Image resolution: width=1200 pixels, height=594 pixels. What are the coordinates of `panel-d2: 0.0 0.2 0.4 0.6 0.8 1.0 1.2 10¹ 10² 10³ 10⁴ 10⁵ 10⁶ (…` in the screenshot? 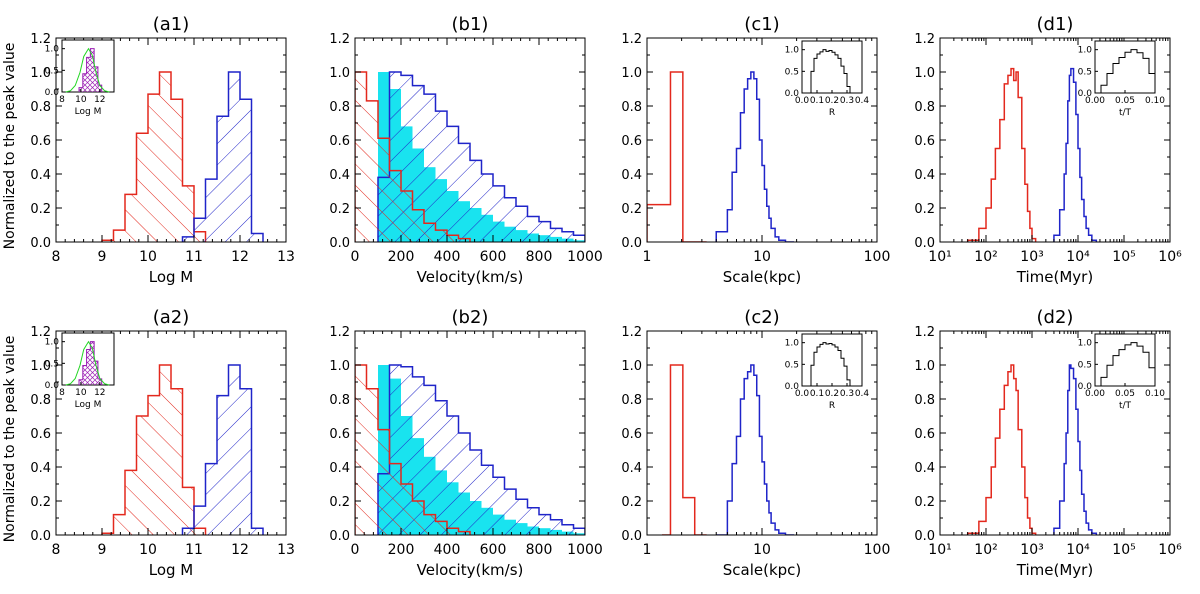 It's located at (1048, 443).